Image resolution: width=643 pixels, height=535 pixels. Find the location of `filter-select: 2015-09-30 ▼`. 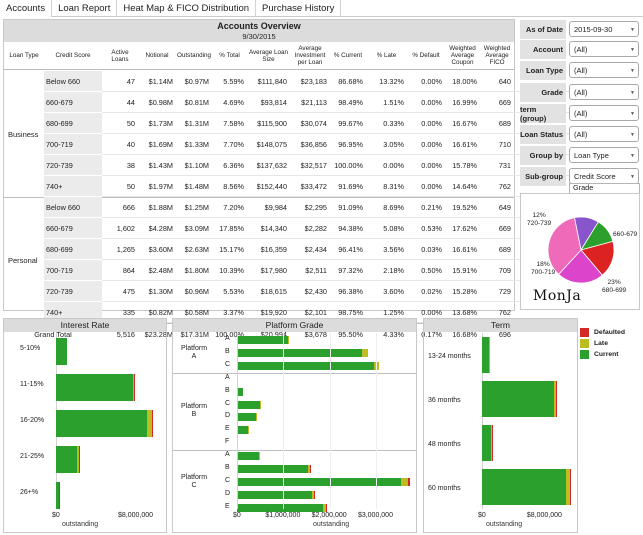

filter-select: 2015-09-30 ▼ is located at coordinates (604, 29).